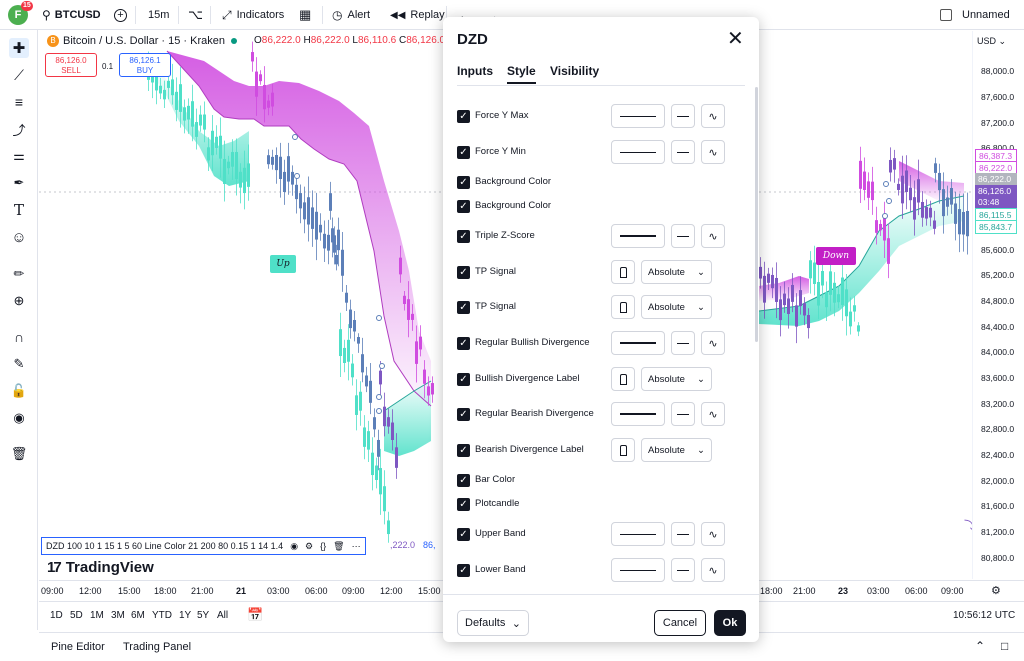 This screenshot has width=1024, height=661. Describe the element at coordinates (56, 615) in the screenshot. I see `range-button-1d: 1D` at that location.